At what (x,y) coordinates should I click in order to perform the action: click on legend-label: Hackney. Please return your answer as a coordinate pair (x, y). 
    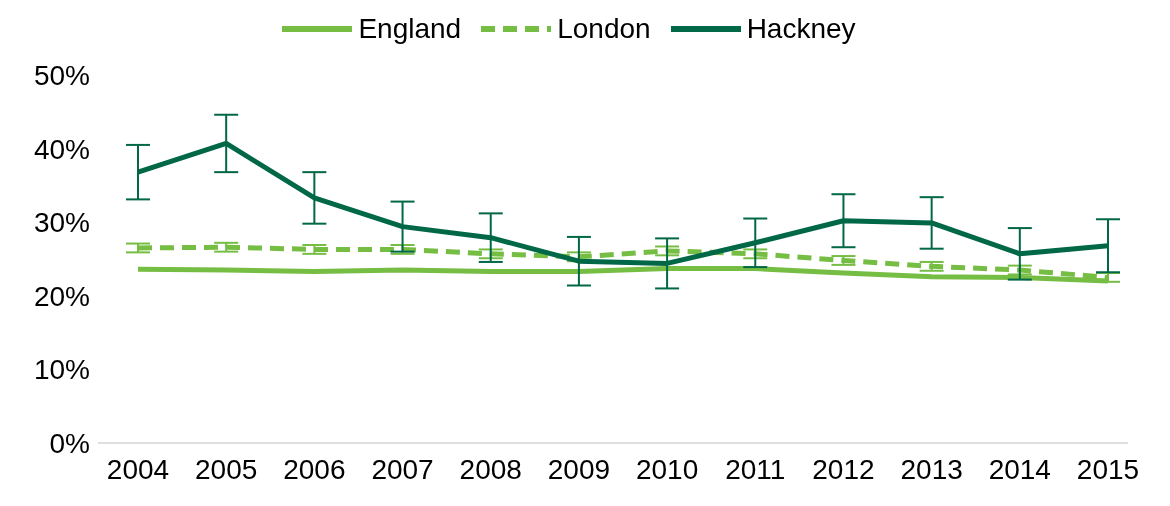
    Looking at the image, I should click on (801, 29).